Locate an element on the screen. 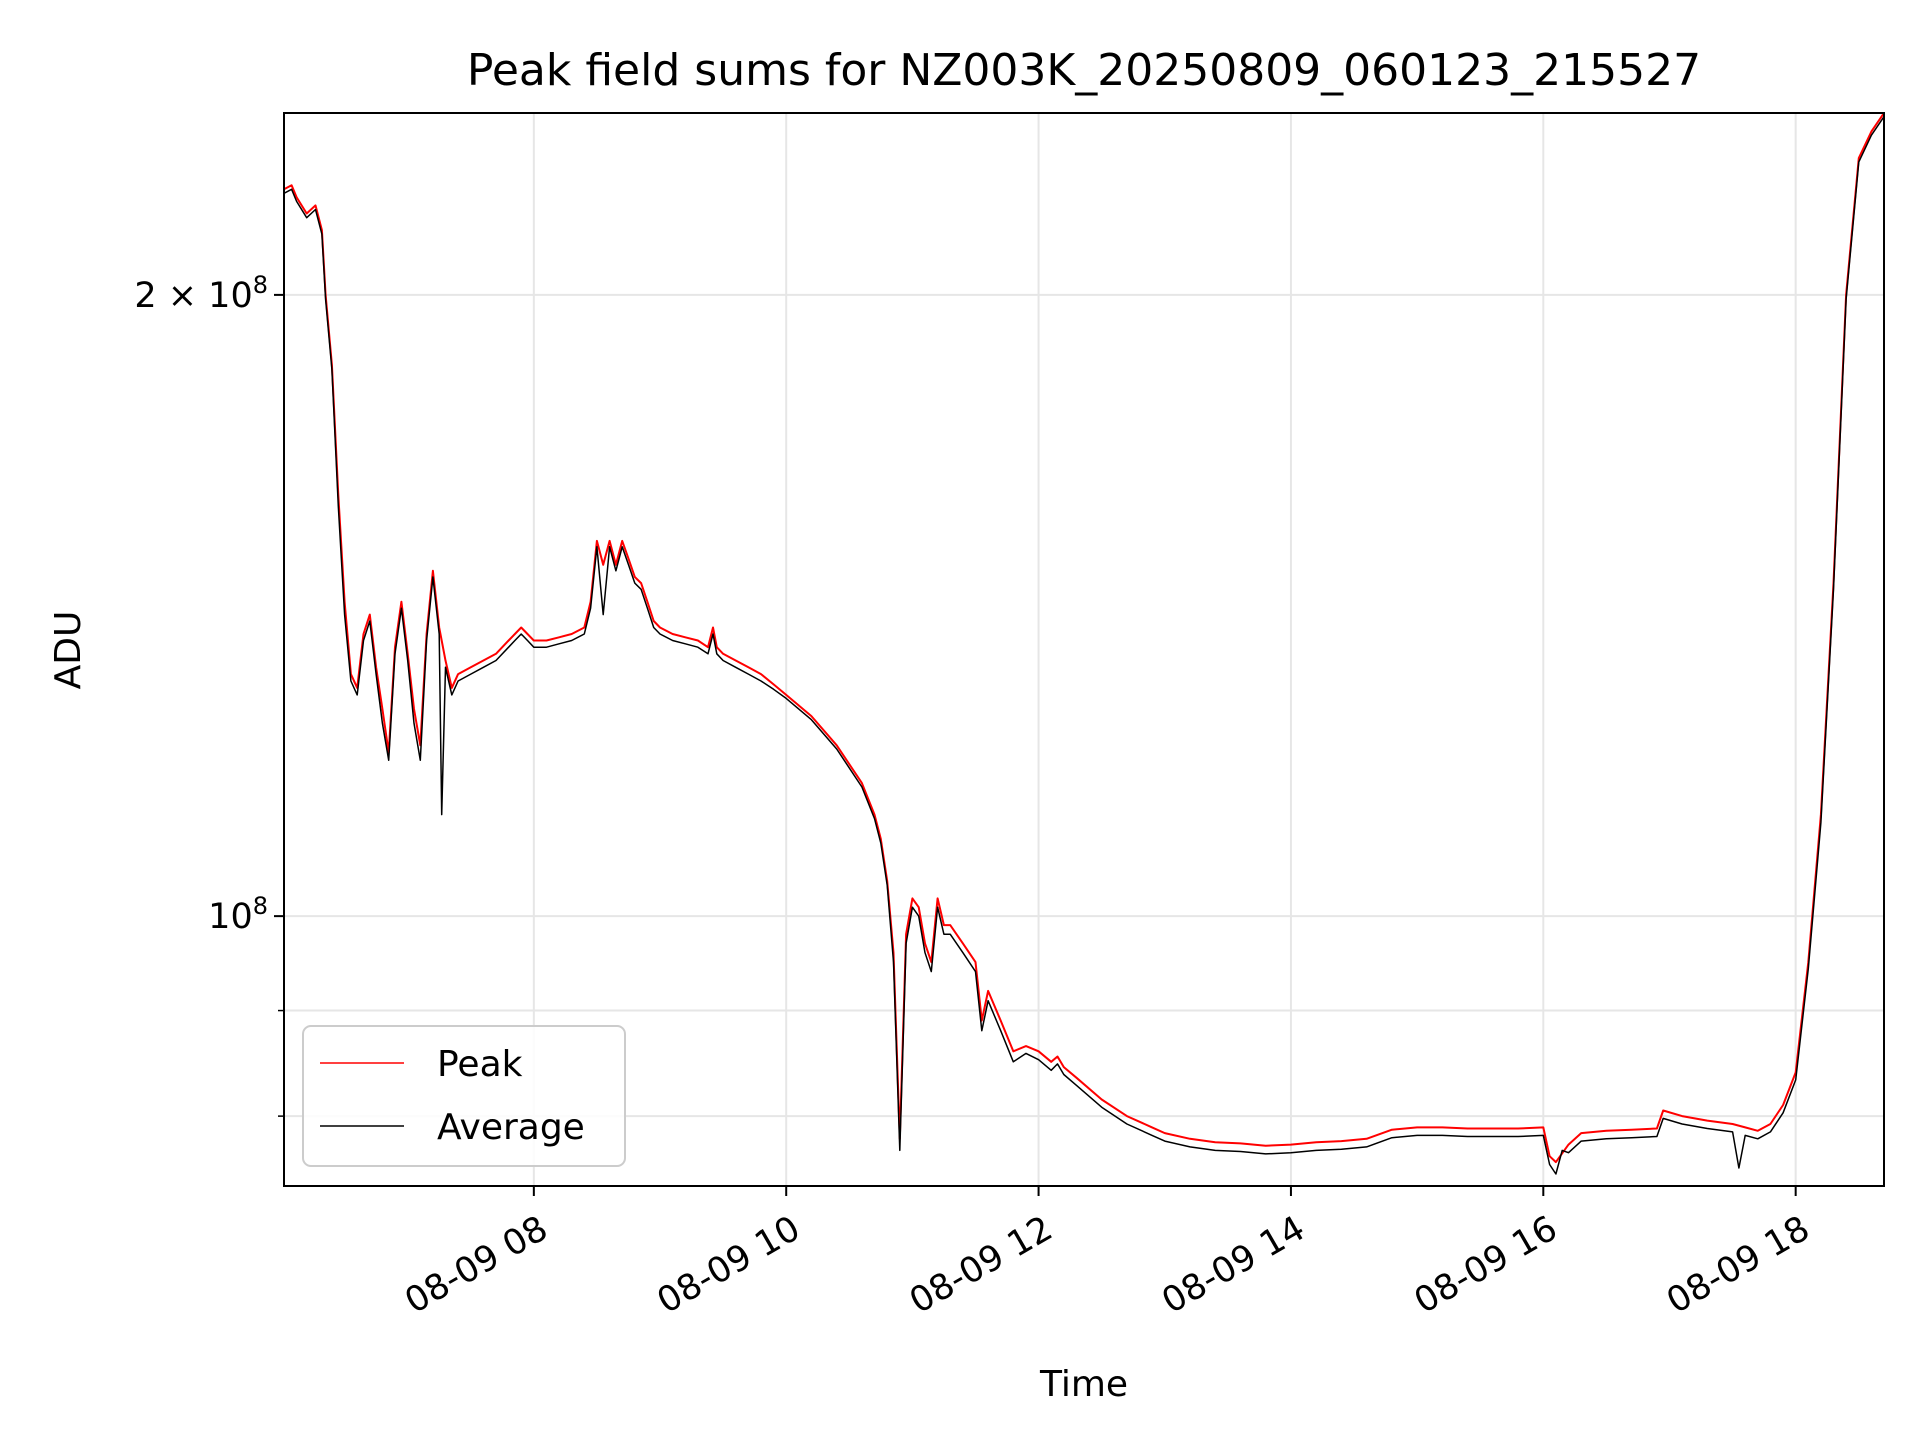 This screenshot has height=1440, width=1920. legend-box is located at coordinates (464, 1096).